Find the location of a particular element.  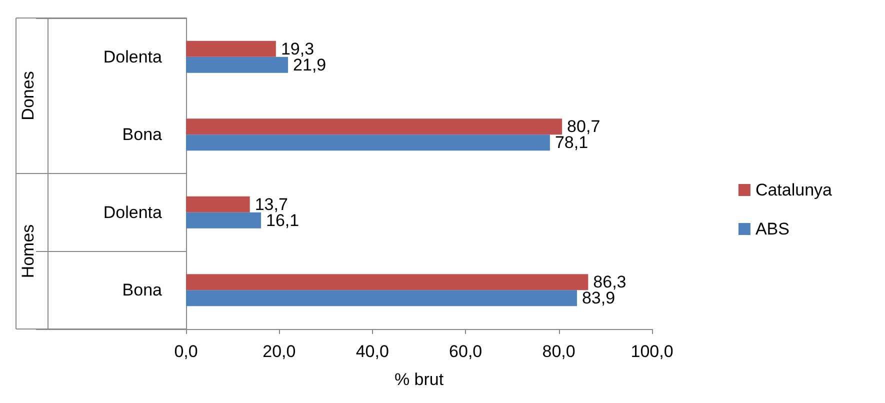

x-tick-label: 60,0 is located at coordinates (465, 351).